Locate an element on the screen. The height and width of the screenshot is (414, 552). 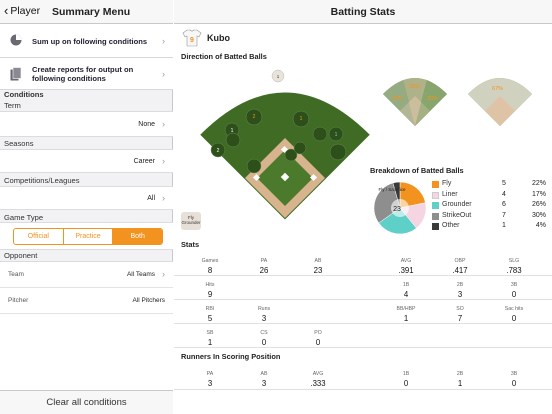
mini-field-1-pct-center: 33% is located at coordinates (414, 87).